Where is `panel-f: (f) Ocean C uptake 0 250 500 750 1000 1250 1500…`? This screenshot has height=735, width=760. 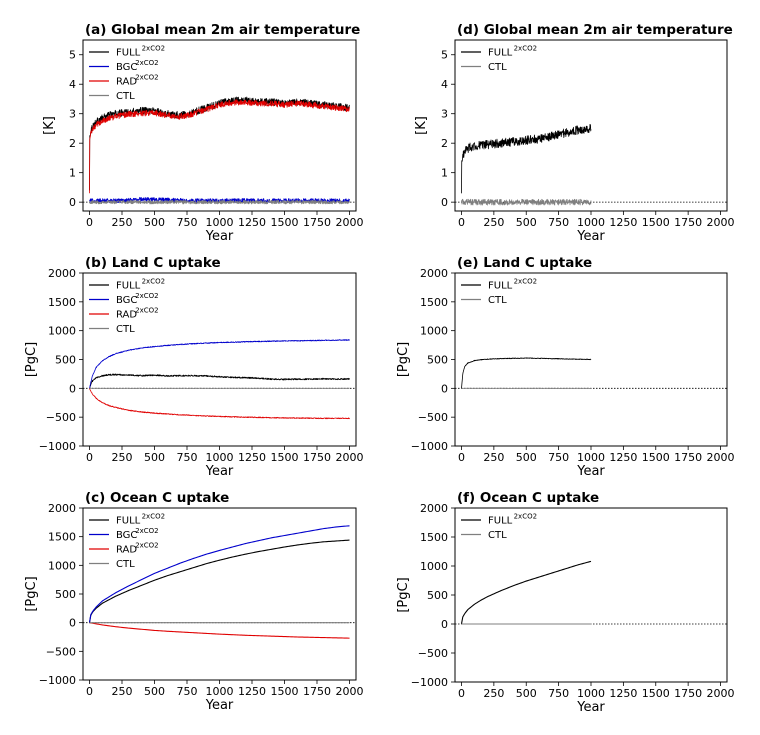
panel-f: (f) Ocean C uptake 0 250 500 750 1000 1250 1500… is located at coordinates (565, 602).